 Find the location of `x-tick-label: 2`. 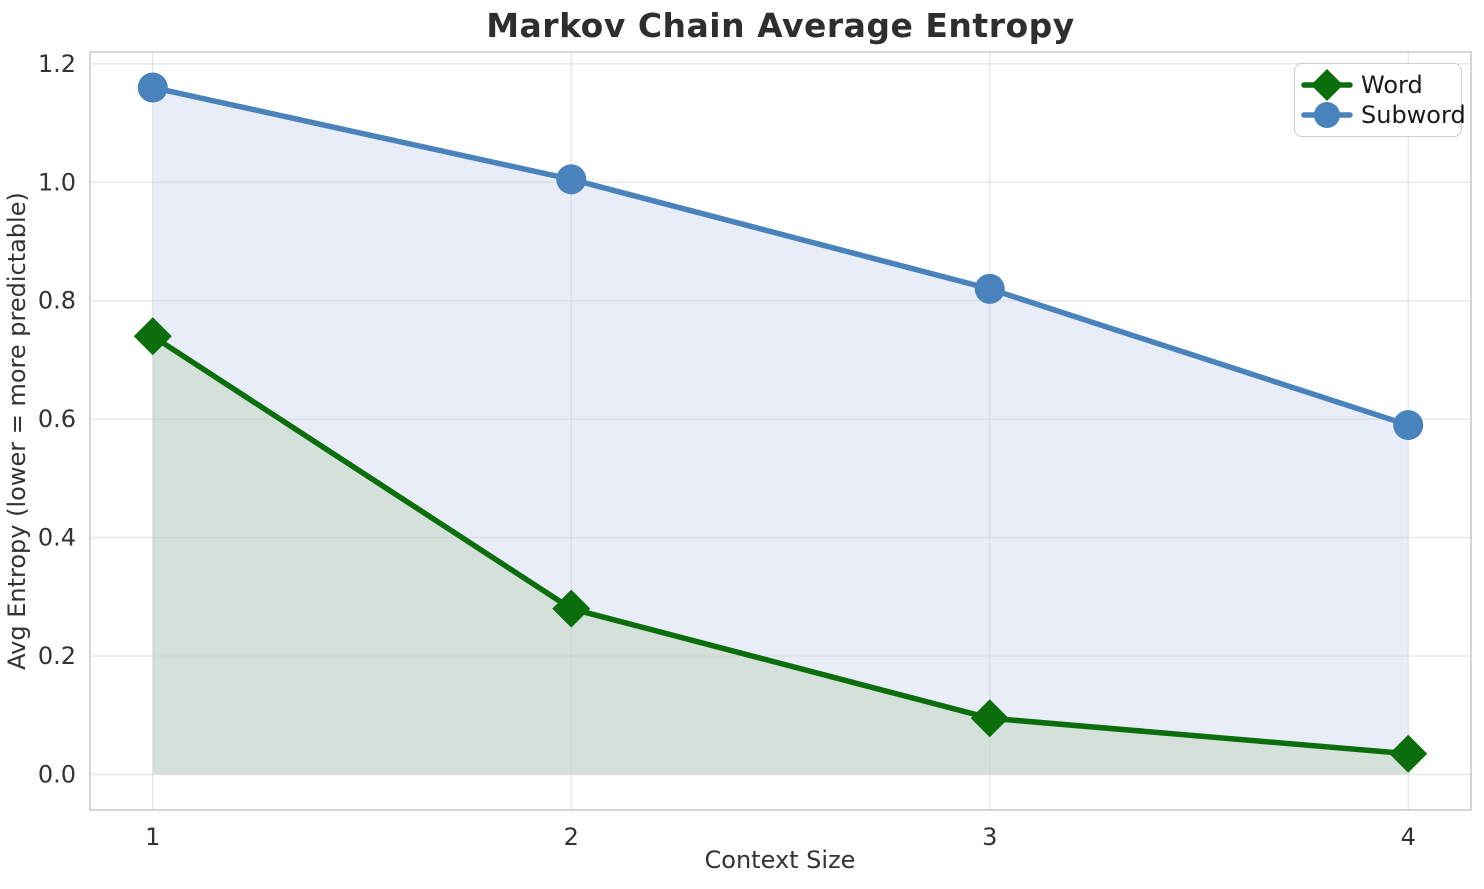

x-tick-label: 2 is located at coordinates (571, 837).